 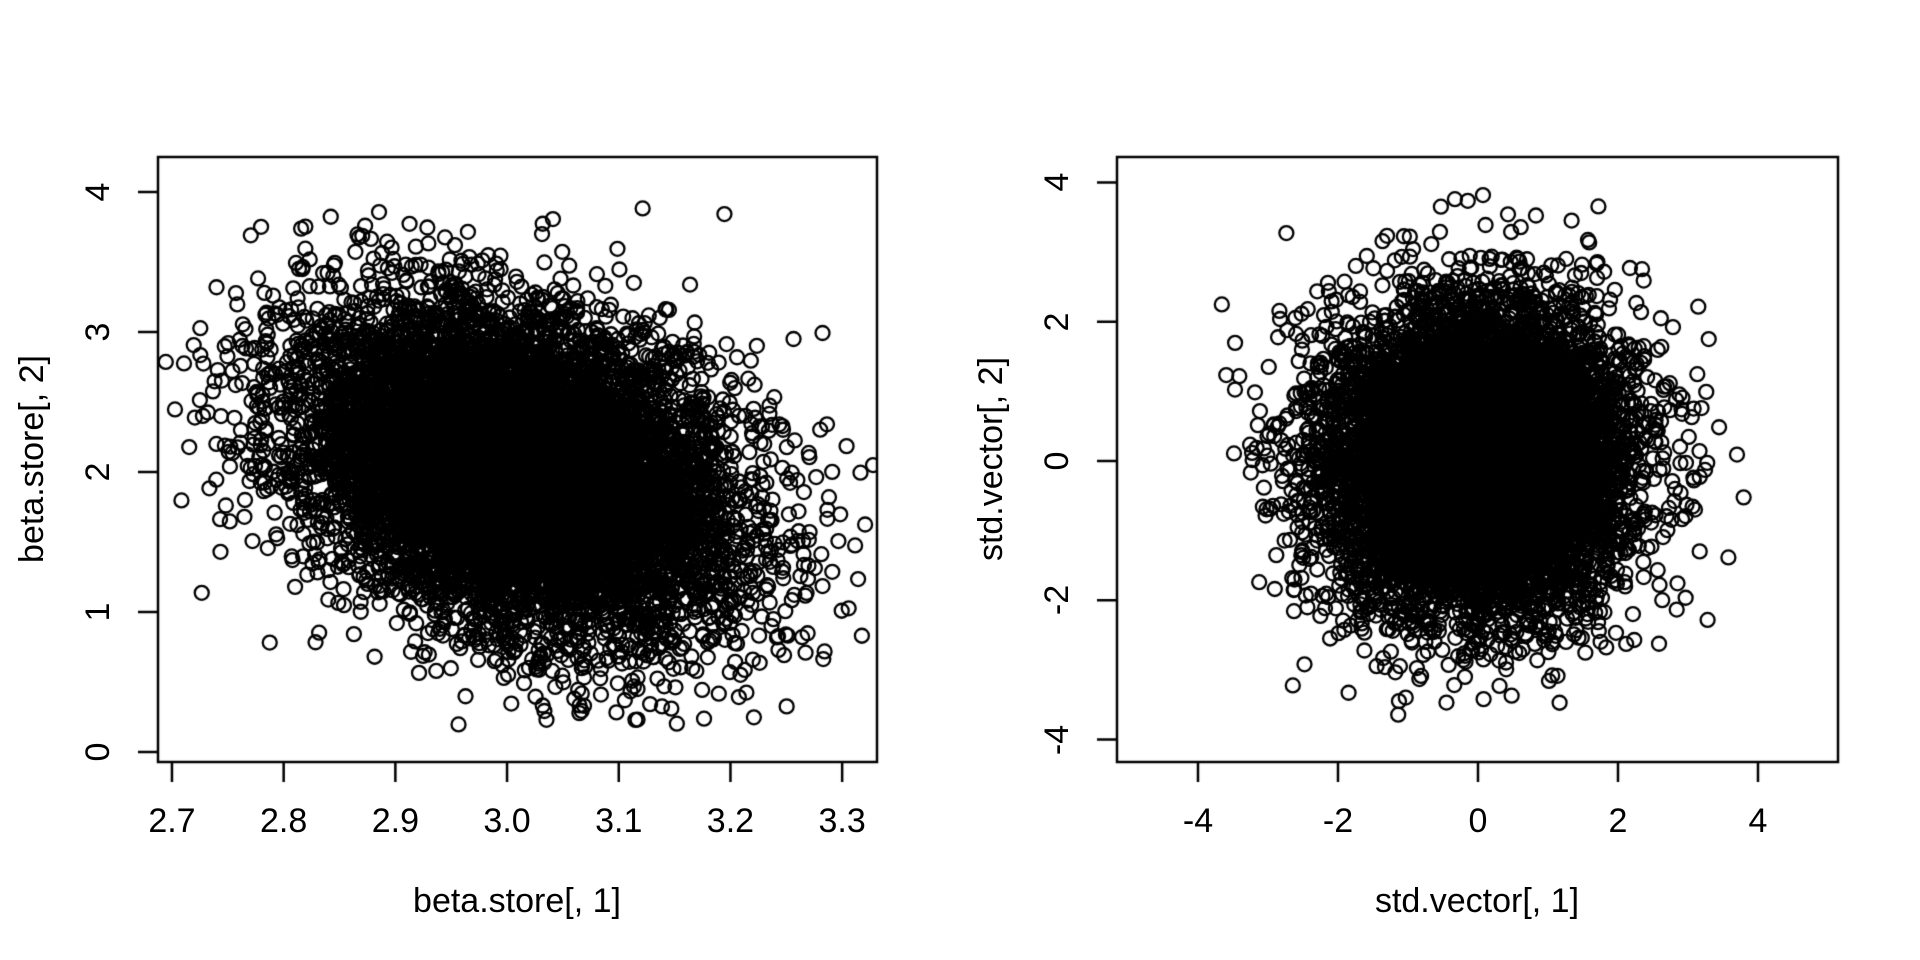 I want to click on y-axis-title-right-plot: std.vector[, 2], so click(x=991, y=459).